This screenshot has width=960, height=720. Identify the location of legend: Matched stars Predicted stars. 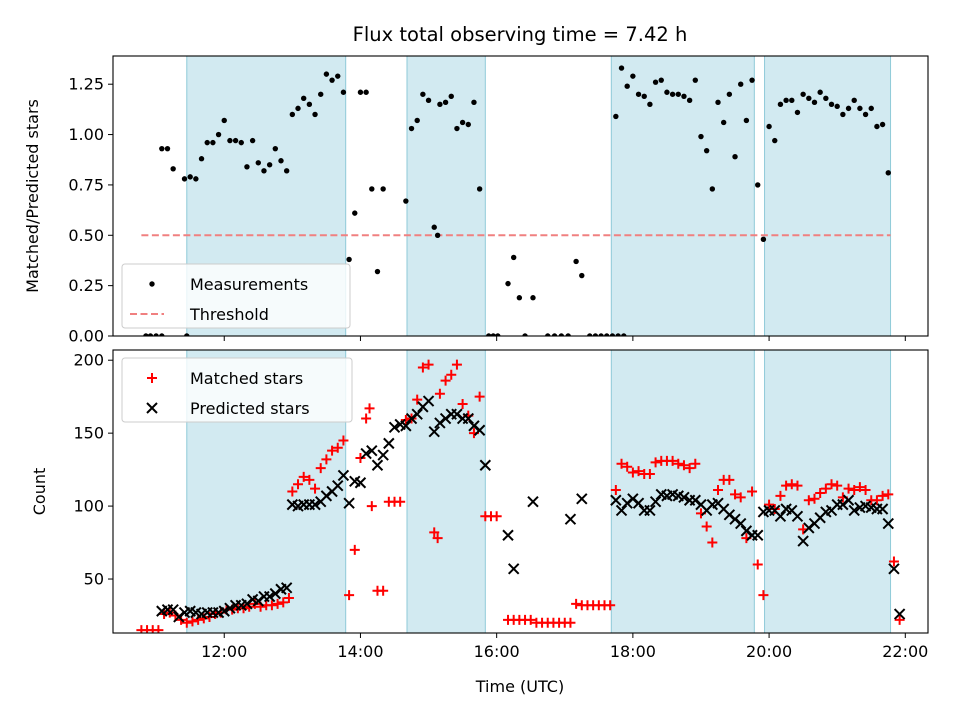
(237, 390).